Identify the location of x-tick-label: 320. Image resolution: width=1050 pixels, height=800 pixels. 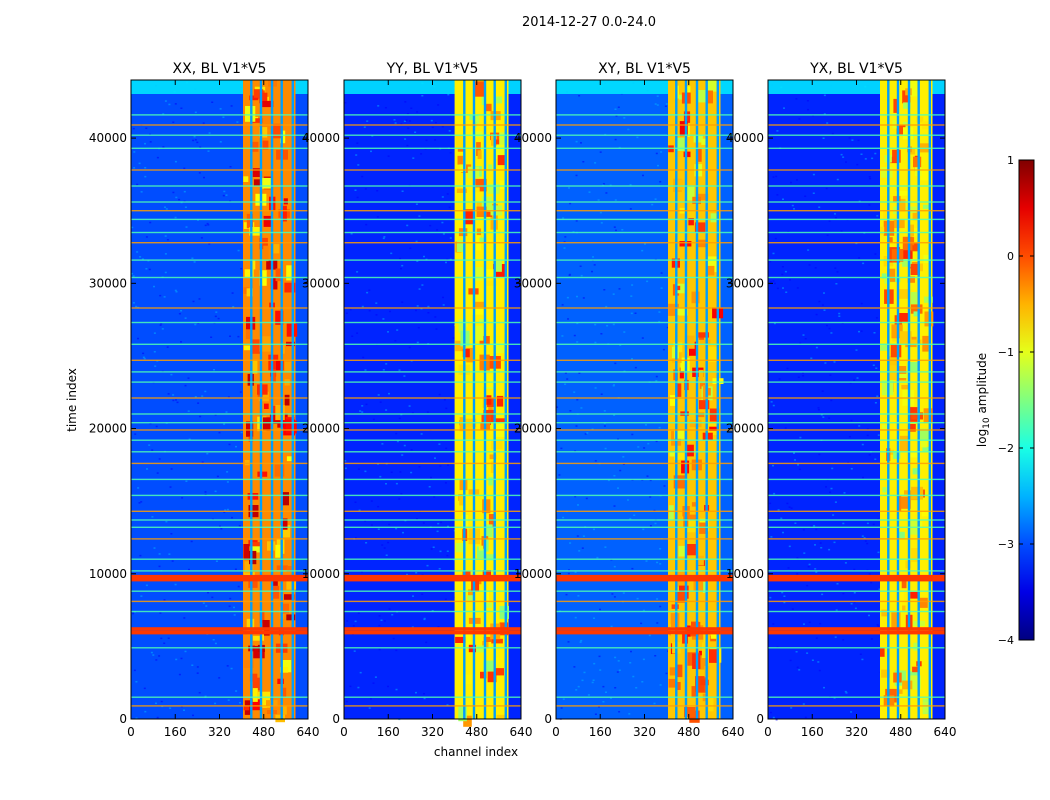
(219, 732).